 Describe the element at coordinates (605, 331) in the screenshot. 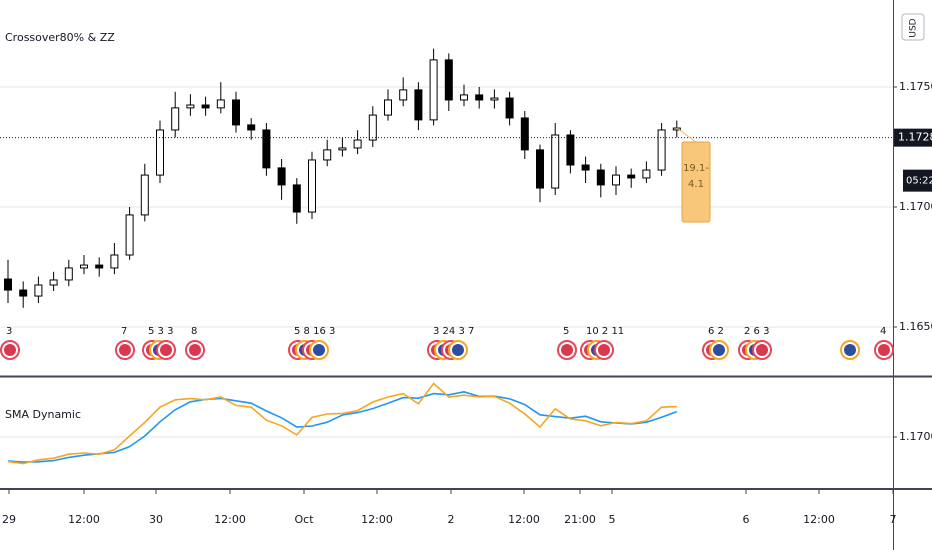

I see `event-label: 10 2 11` at that location.